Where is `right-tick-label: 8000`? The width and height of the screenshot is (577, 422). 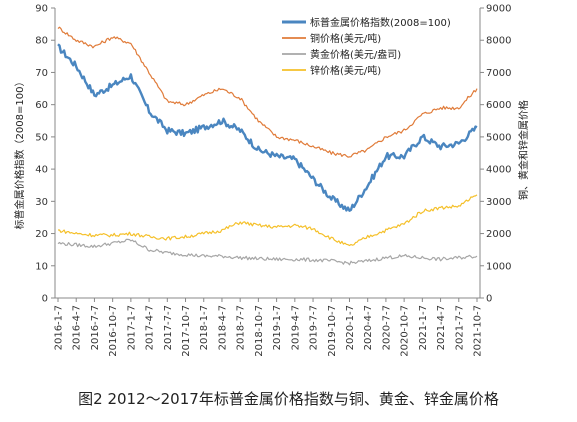
right-tick-label: 8000 is located at coordinates (498, 41).